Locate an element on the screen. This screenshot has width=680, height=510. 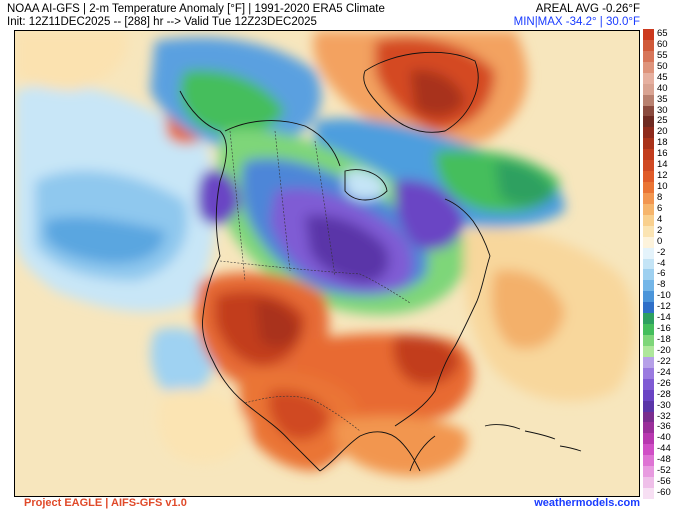
legend-label: -40 is located at coordinates (664, 438).